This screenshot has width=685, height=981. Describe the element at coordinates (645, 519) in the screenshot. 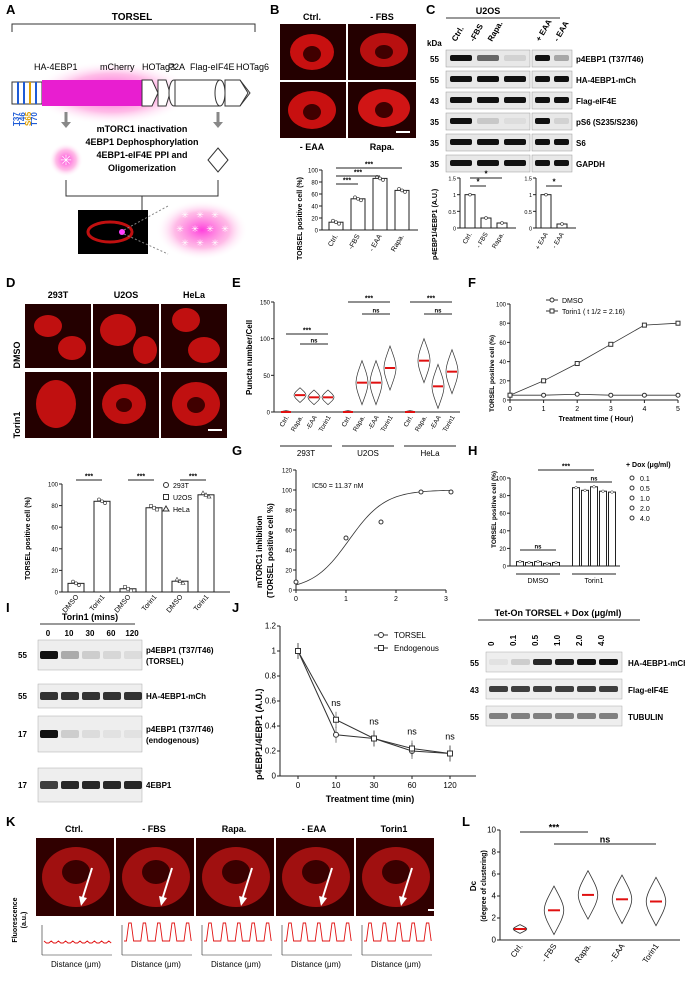

I see `legend-label: 4.0` at that location.